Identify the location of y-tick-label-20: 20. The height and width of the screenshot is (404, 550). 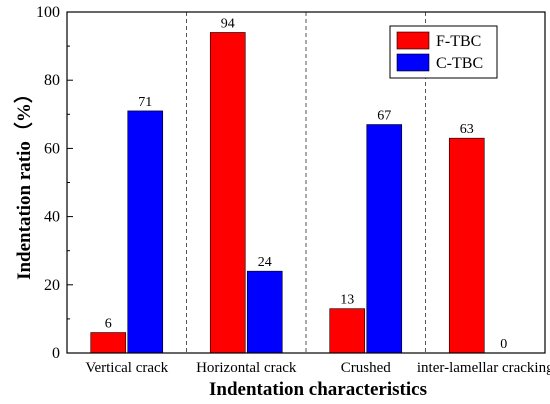
(52, 285).